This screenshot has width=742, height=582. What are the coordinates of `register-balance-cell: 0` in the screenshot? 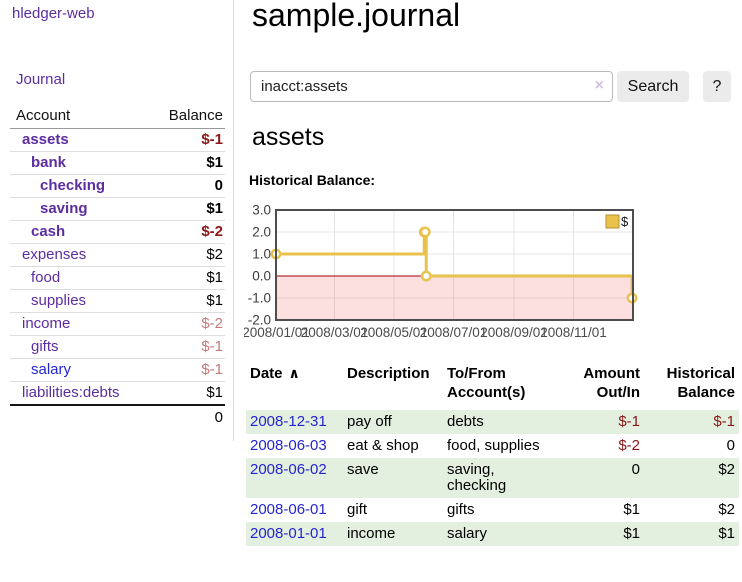 It's located at (730, 445).